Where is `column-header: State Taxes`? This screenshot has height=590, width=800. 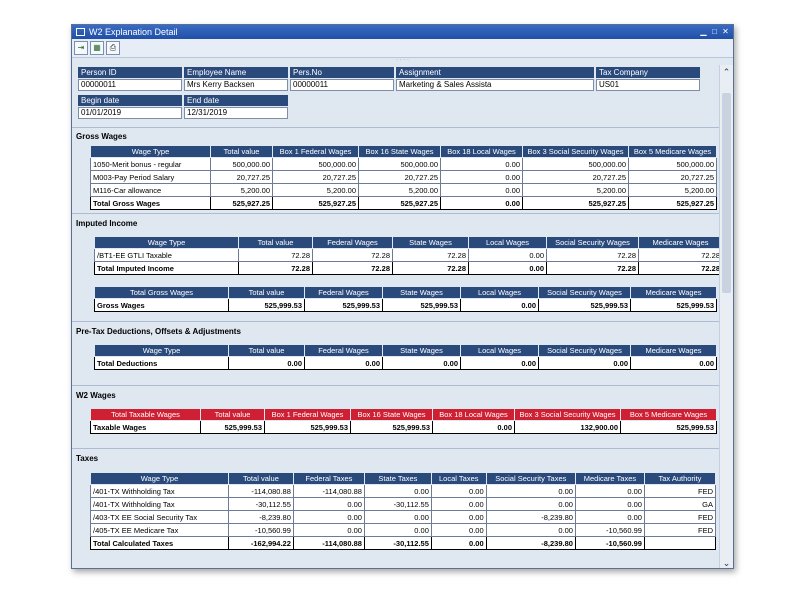
column-header: State Taxes is located at coordinates (397, 478).